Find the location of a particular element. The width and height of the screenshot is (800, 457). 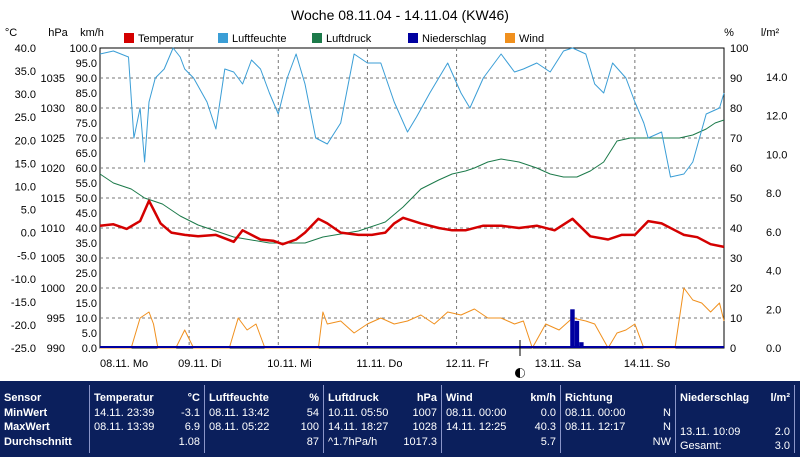

legend-label: Luftfeuchte is located at coordinates (259, 39).